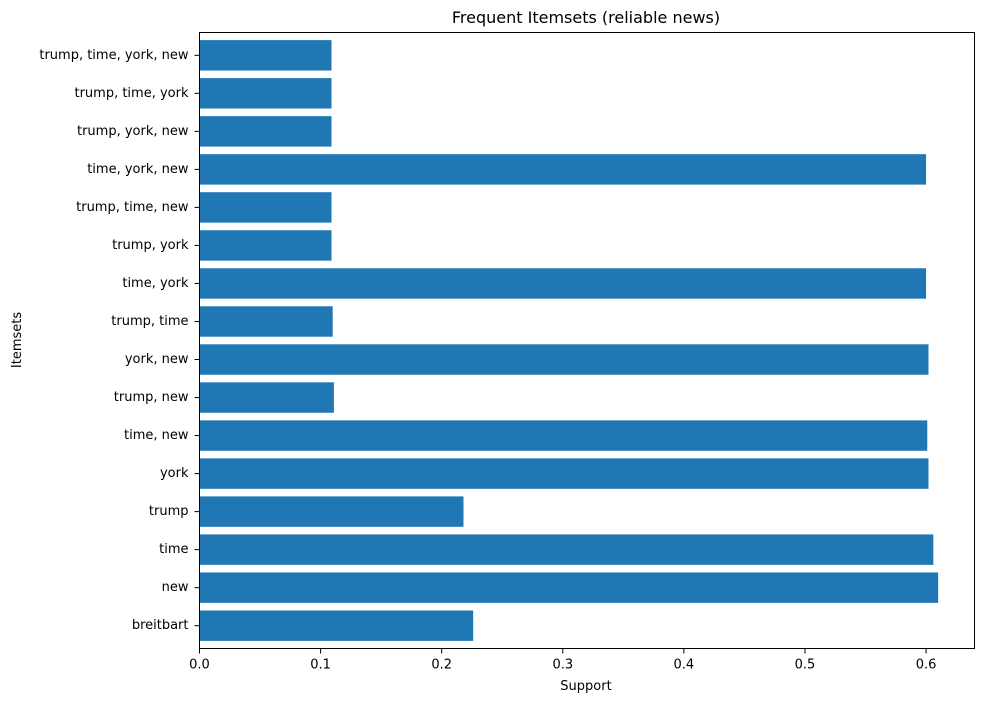 The height and width of the screenshot is (701, 983). What do you see at coordinates (149, 321) in the screenshot?
I see `y-tick-label: trump, time` at bounding box center [149, 321].